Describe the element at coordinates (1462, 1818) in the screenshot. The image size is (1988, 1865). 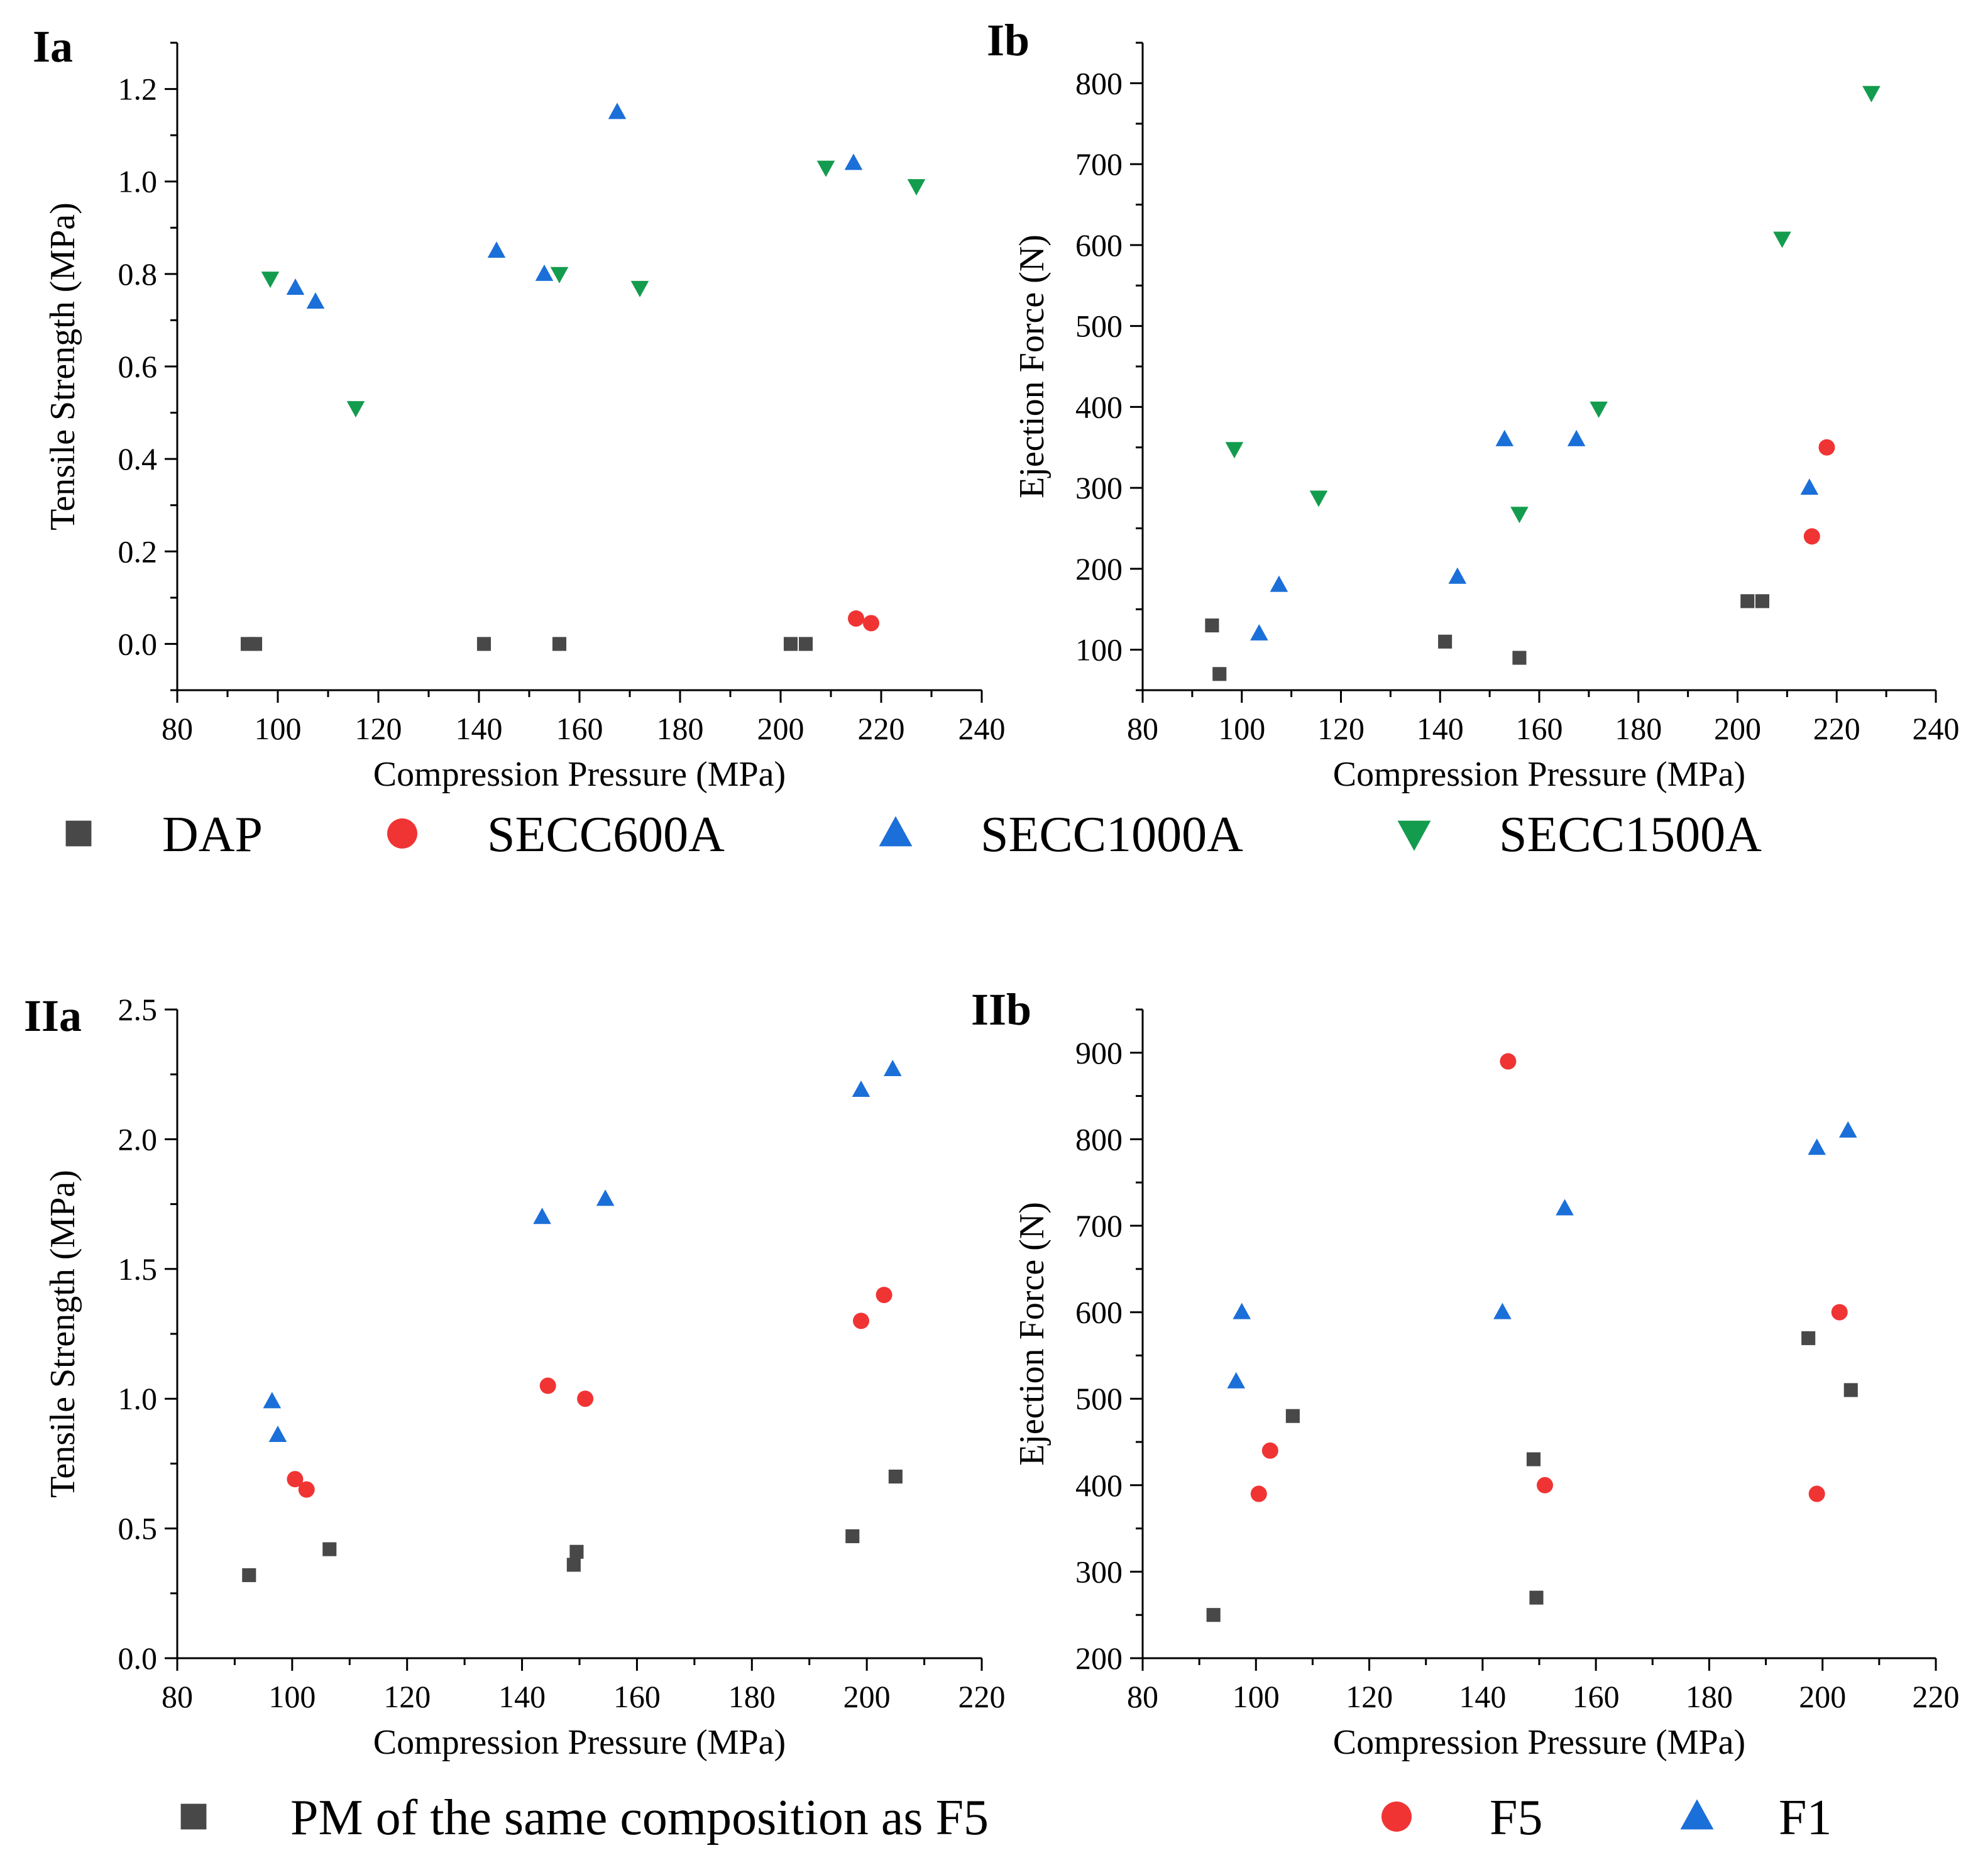
I see `legend-bottom-item-f5: F5` at that location.